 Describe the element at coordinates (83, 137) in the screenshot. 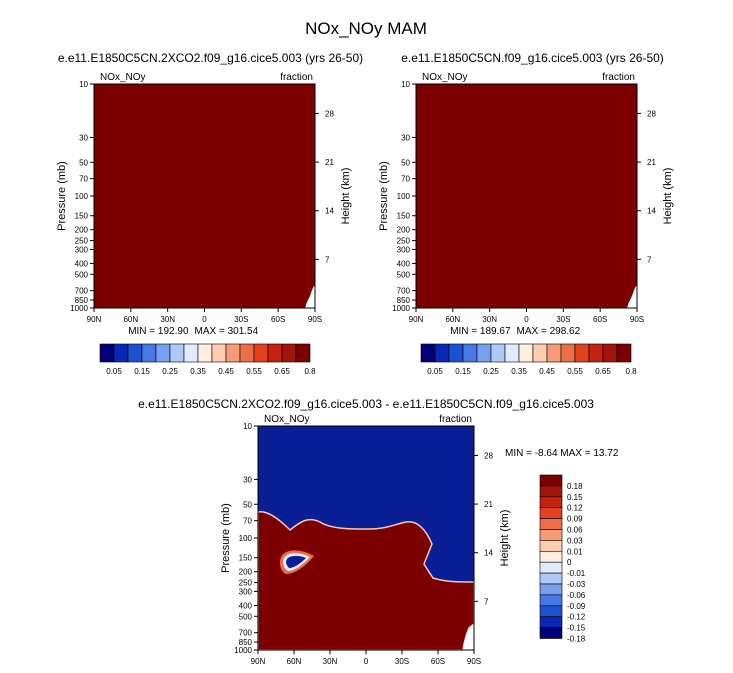

I see `panel-a-ytick-label: 30` at that location.